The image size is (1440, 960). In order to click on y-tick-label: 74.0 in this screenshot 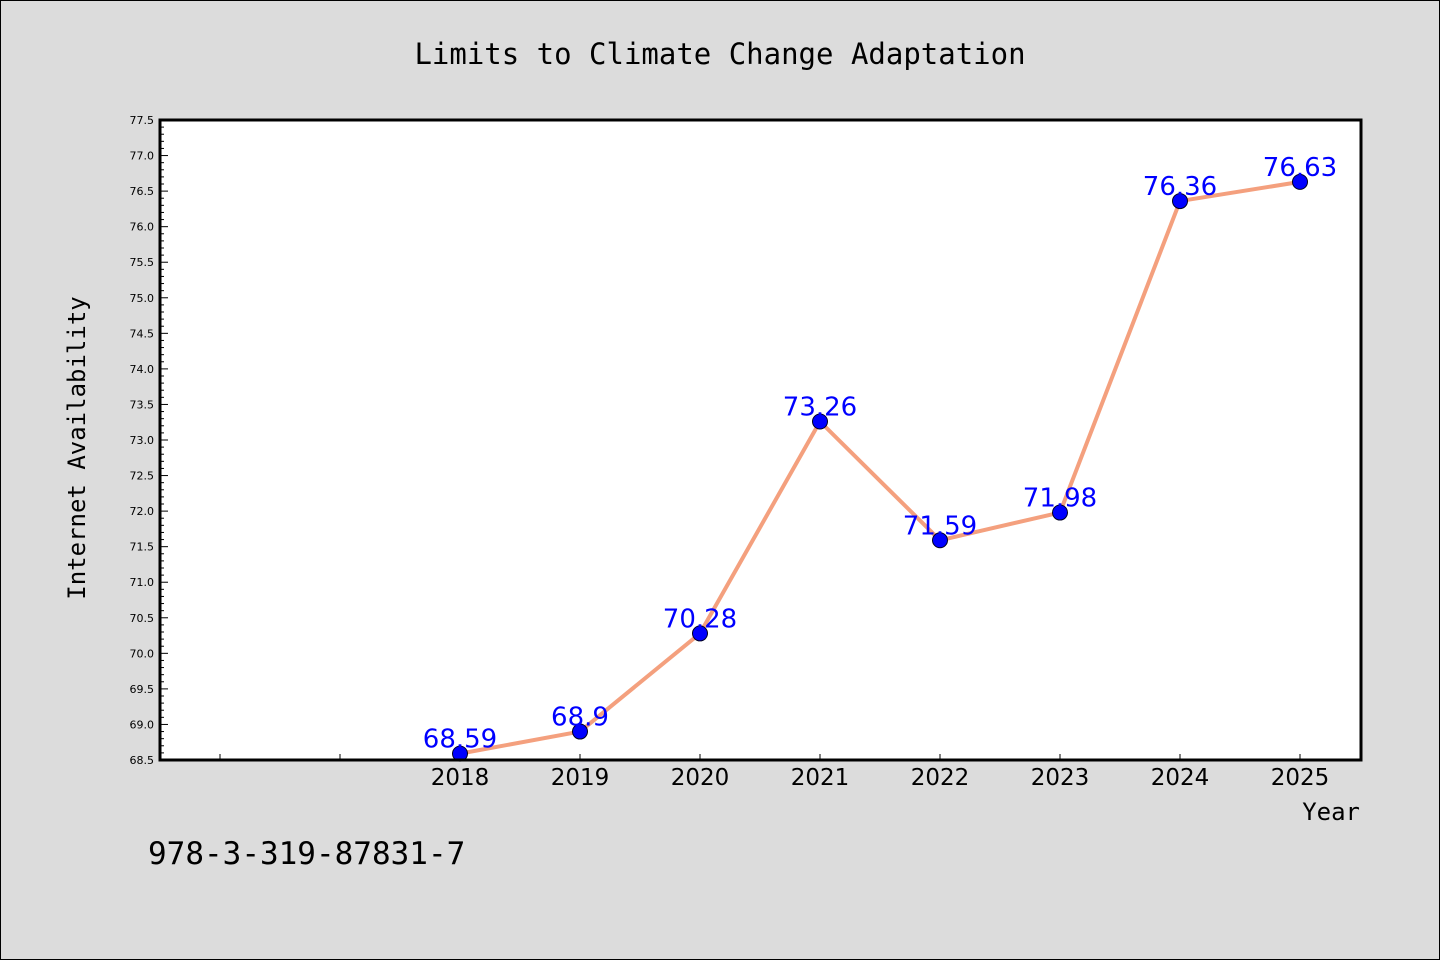, I will do `click(142, 369)`.